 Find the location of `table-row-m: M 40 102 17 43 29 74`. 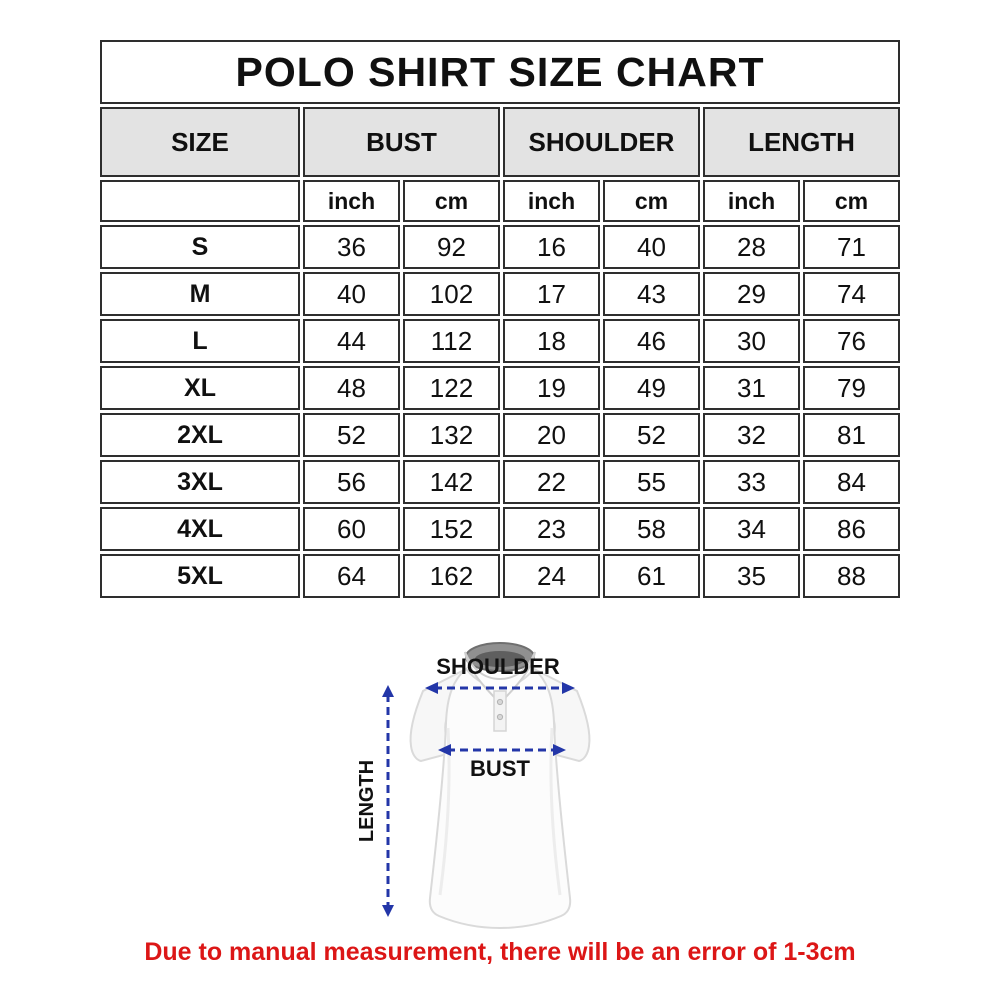

table-row-m: M 40 102 17 43 29 74 is located at coordinates (500, 294).